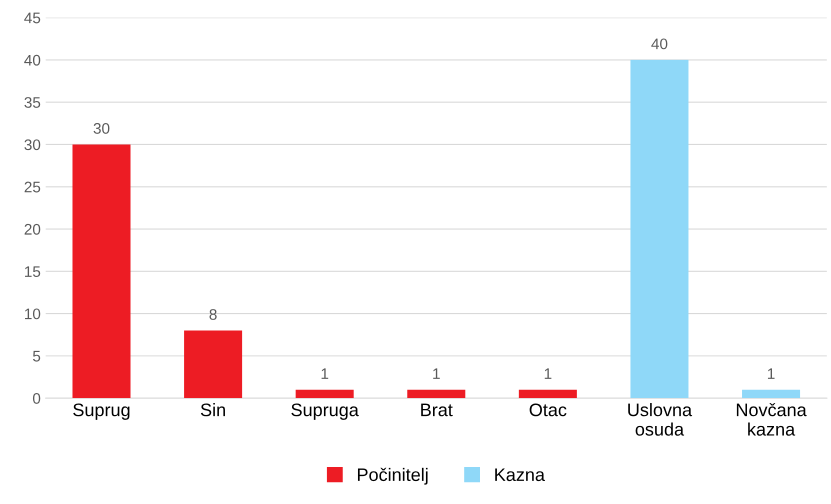 This screenshot has width=831, height=504. I want to click on x-tick-label: Novčana kazna, so click(771, 419).